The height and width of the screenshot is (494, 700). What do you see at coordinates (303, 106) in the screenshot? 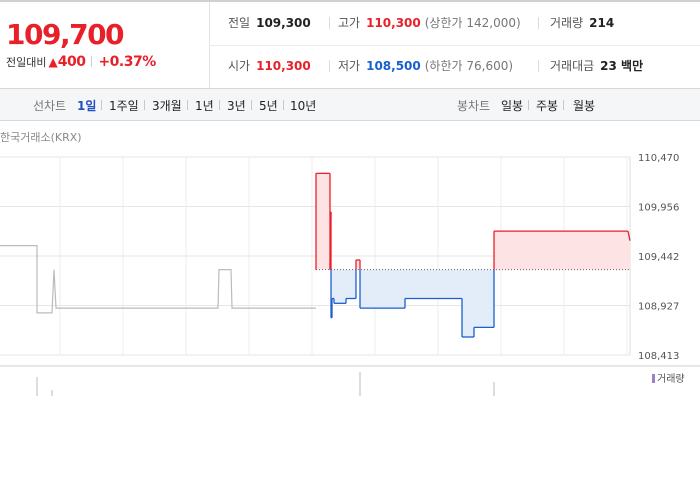
I see `tab-10-years: 10년` at bounding box center [303, 106].